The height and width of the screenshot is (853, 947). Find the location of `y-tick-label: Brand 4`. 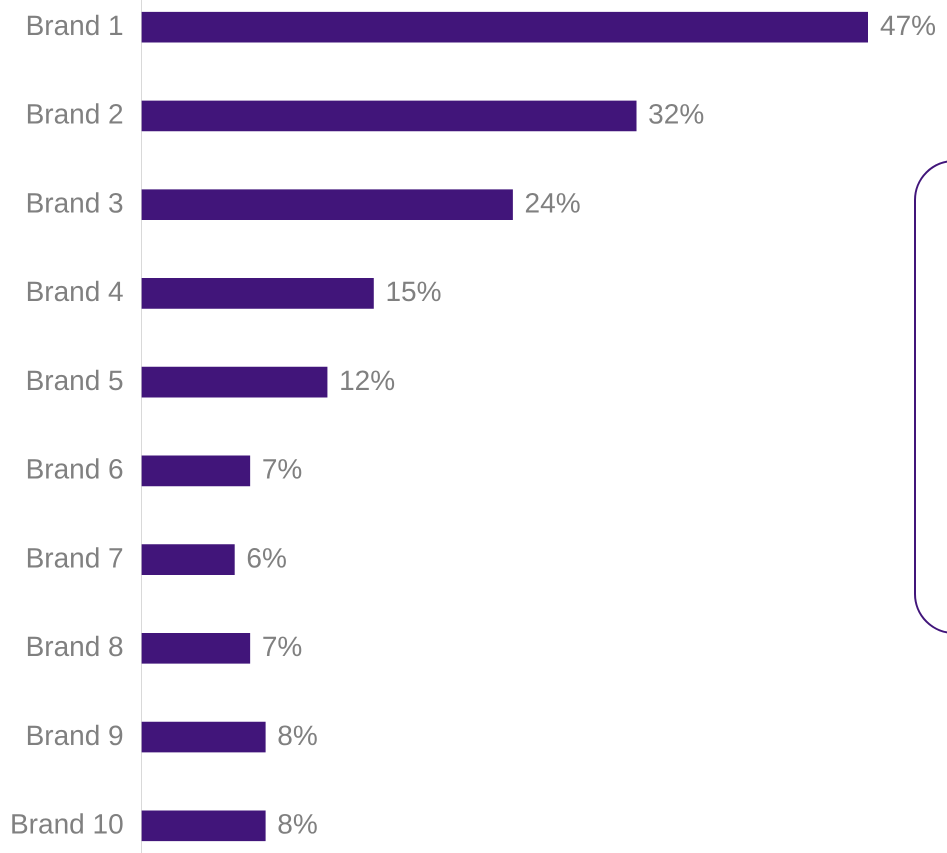

y-tick-label: Brand 4 is located at coordinates (75, 292).